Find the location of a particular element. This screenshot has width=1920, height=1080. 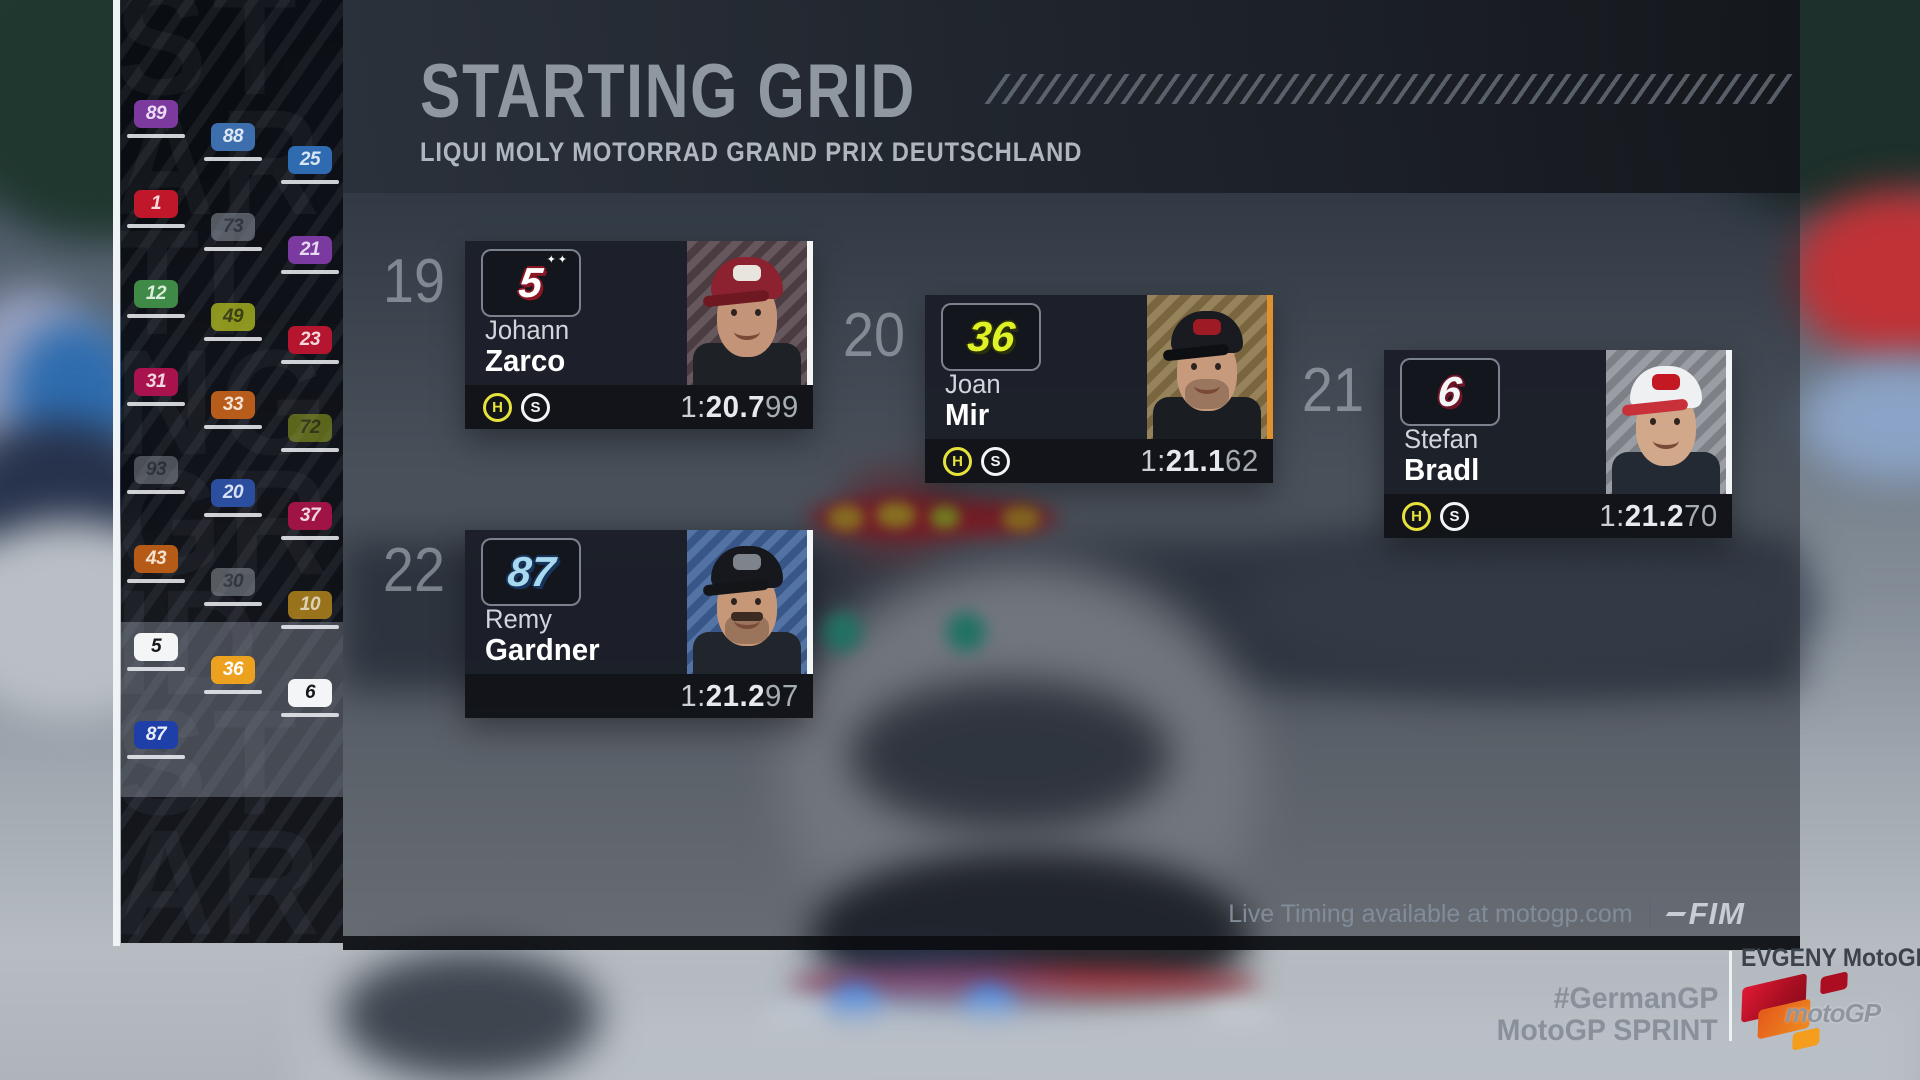

shadow-bottom-left is located at coordinates (470, 1015).